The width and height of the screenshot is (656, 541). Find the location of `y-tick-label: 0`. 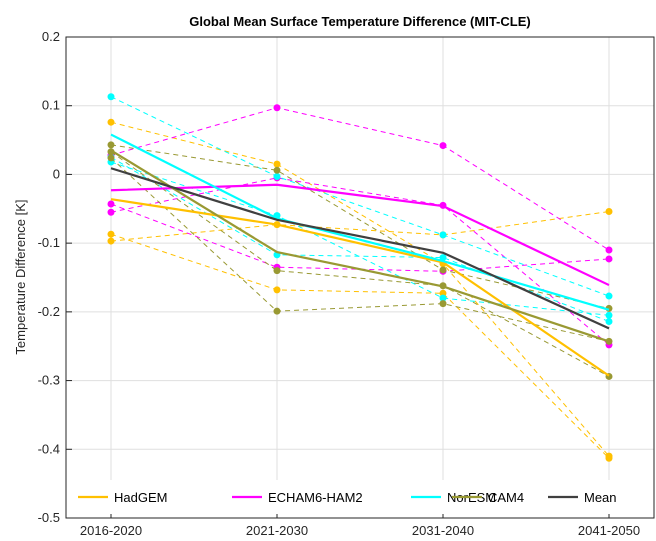

y-tick-label: 0 is located at coordinates (56, 173).